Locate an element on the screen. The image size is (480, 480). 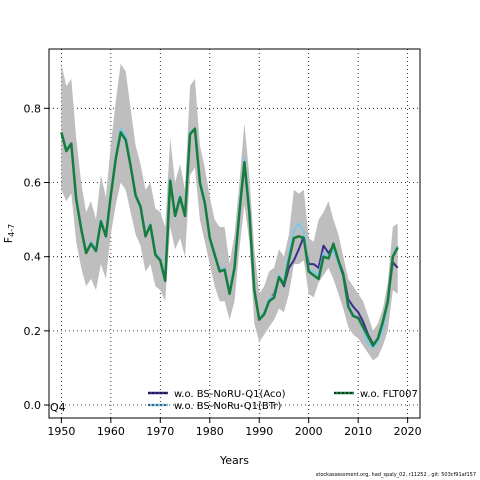
y-tick-label: 0.6 is located at coordinates (33, 183).